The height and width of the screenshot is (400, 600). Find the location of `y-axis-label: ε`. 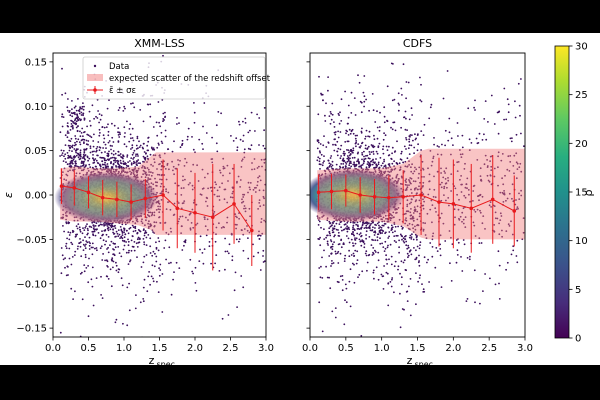

y-axis-label: ε is located at coordinates (8, 195).